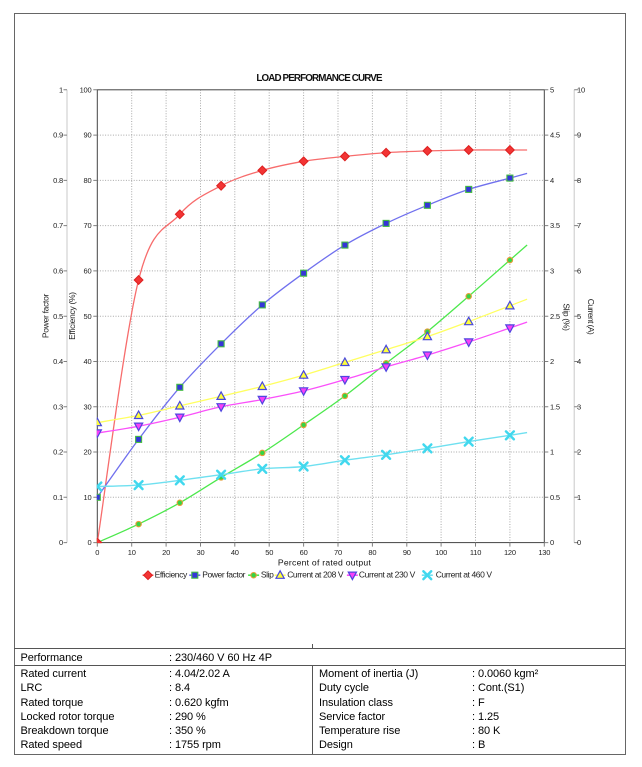 Image resolution: width=642 pixels, height=767 pixels. What do you see at coordinates (510, 552) in the screenshot?
I see `svg-text: 120` at bounding box center [510, 552].